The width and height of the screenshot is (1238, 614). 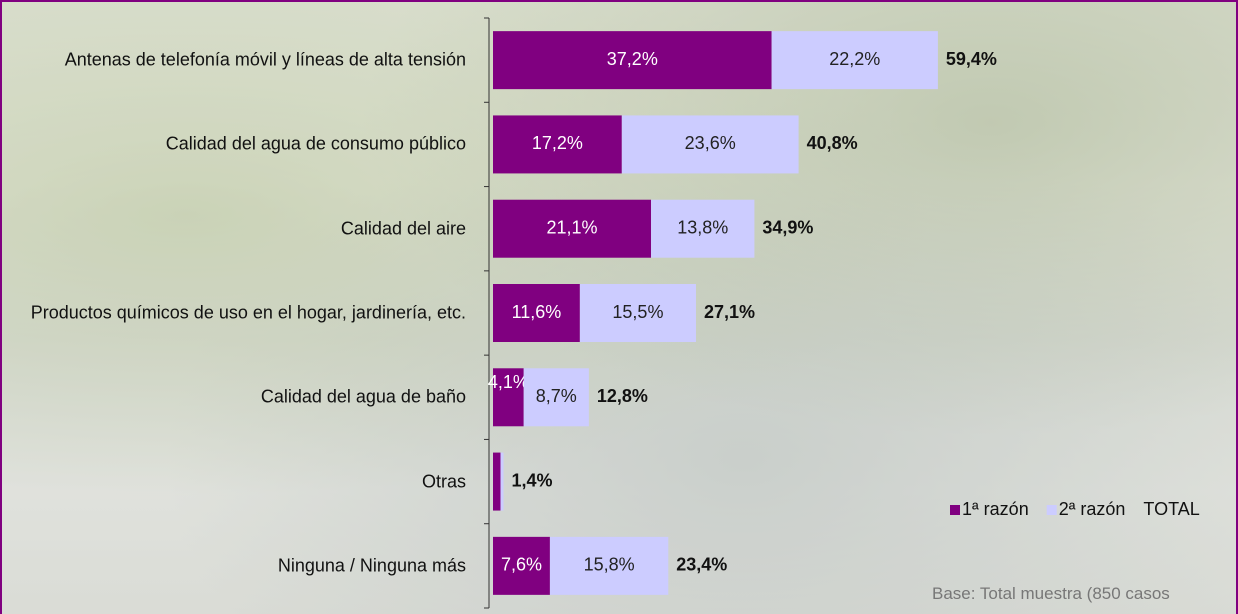 I want to click on data-label: 15,5%, so click(x=637, y=312).